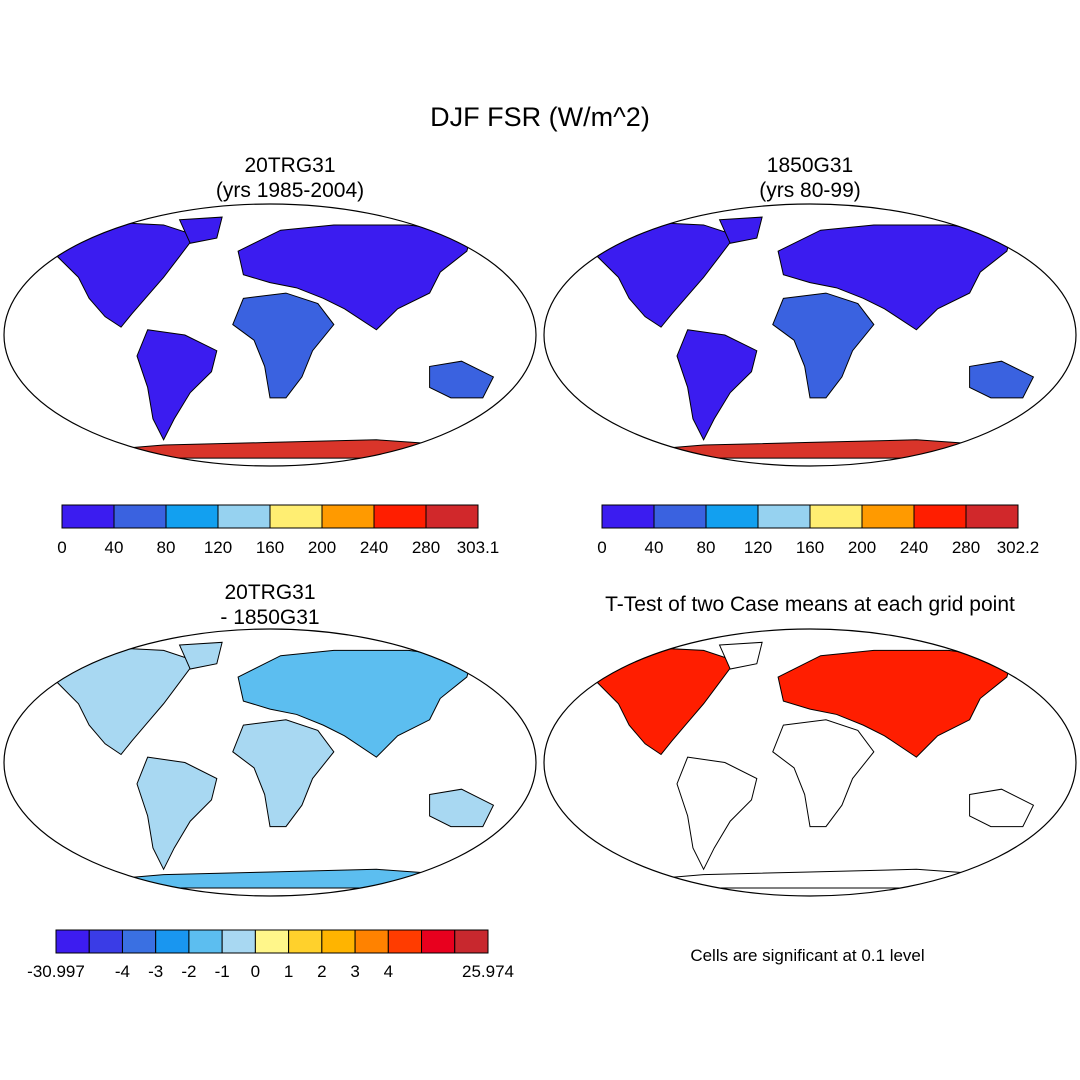 Image resolution: width=1080 pixels, height=1080 pixels. Describe the element at coordinates (1002, 379) in the screenshot. I see `map-1850g31-australia` at that location.